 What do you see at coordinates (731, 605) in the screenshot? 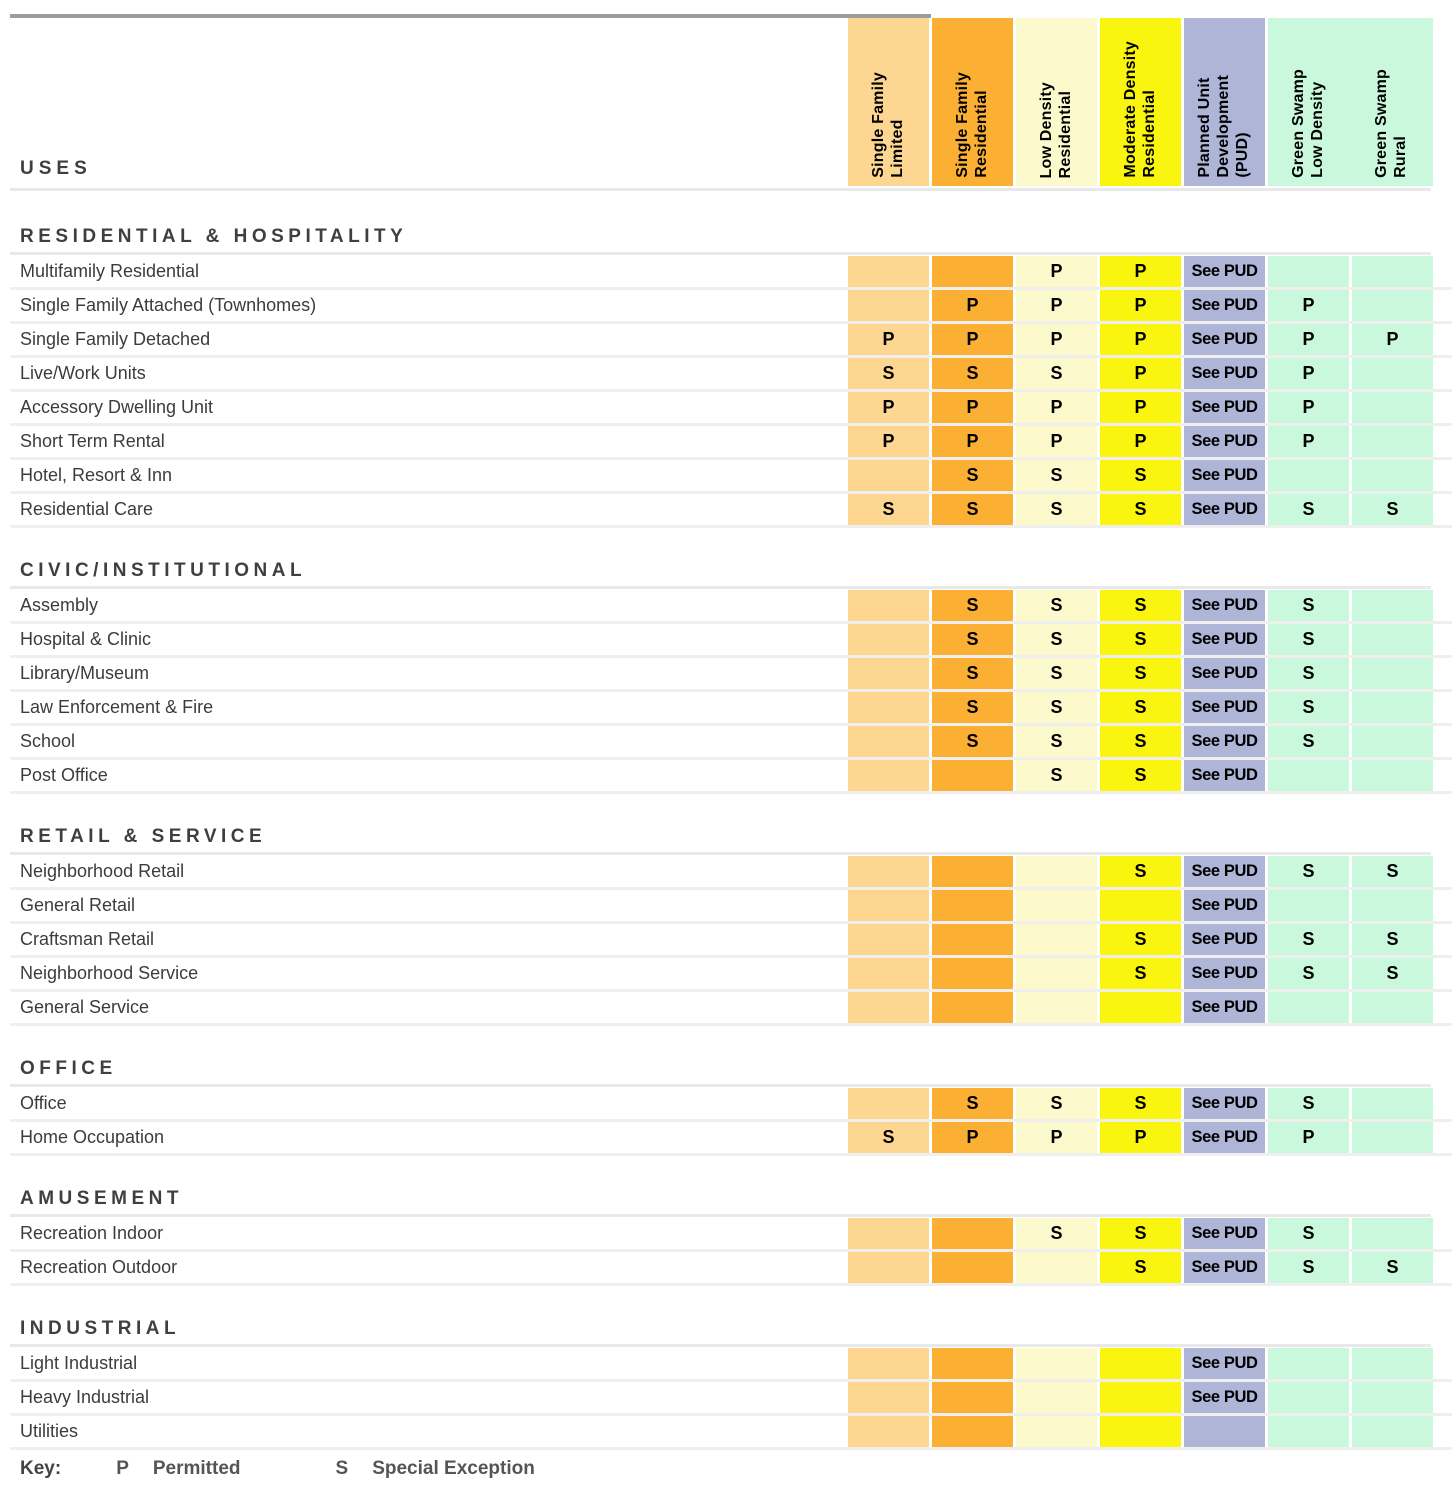
I see `table-row: Assembly S S S See PUD S` at bounding box center [731, 605].